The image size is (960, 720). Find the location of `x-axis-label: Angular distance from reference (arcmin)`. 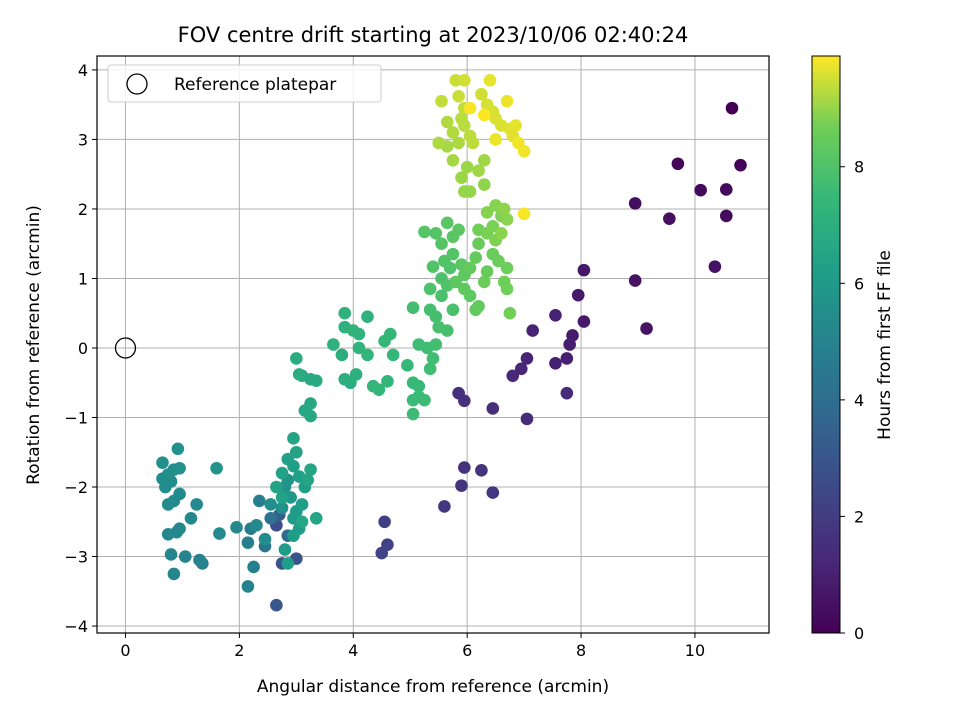

x-axis-label: Angular distance from reference (arcmin) is located at coordinates (433, 687).